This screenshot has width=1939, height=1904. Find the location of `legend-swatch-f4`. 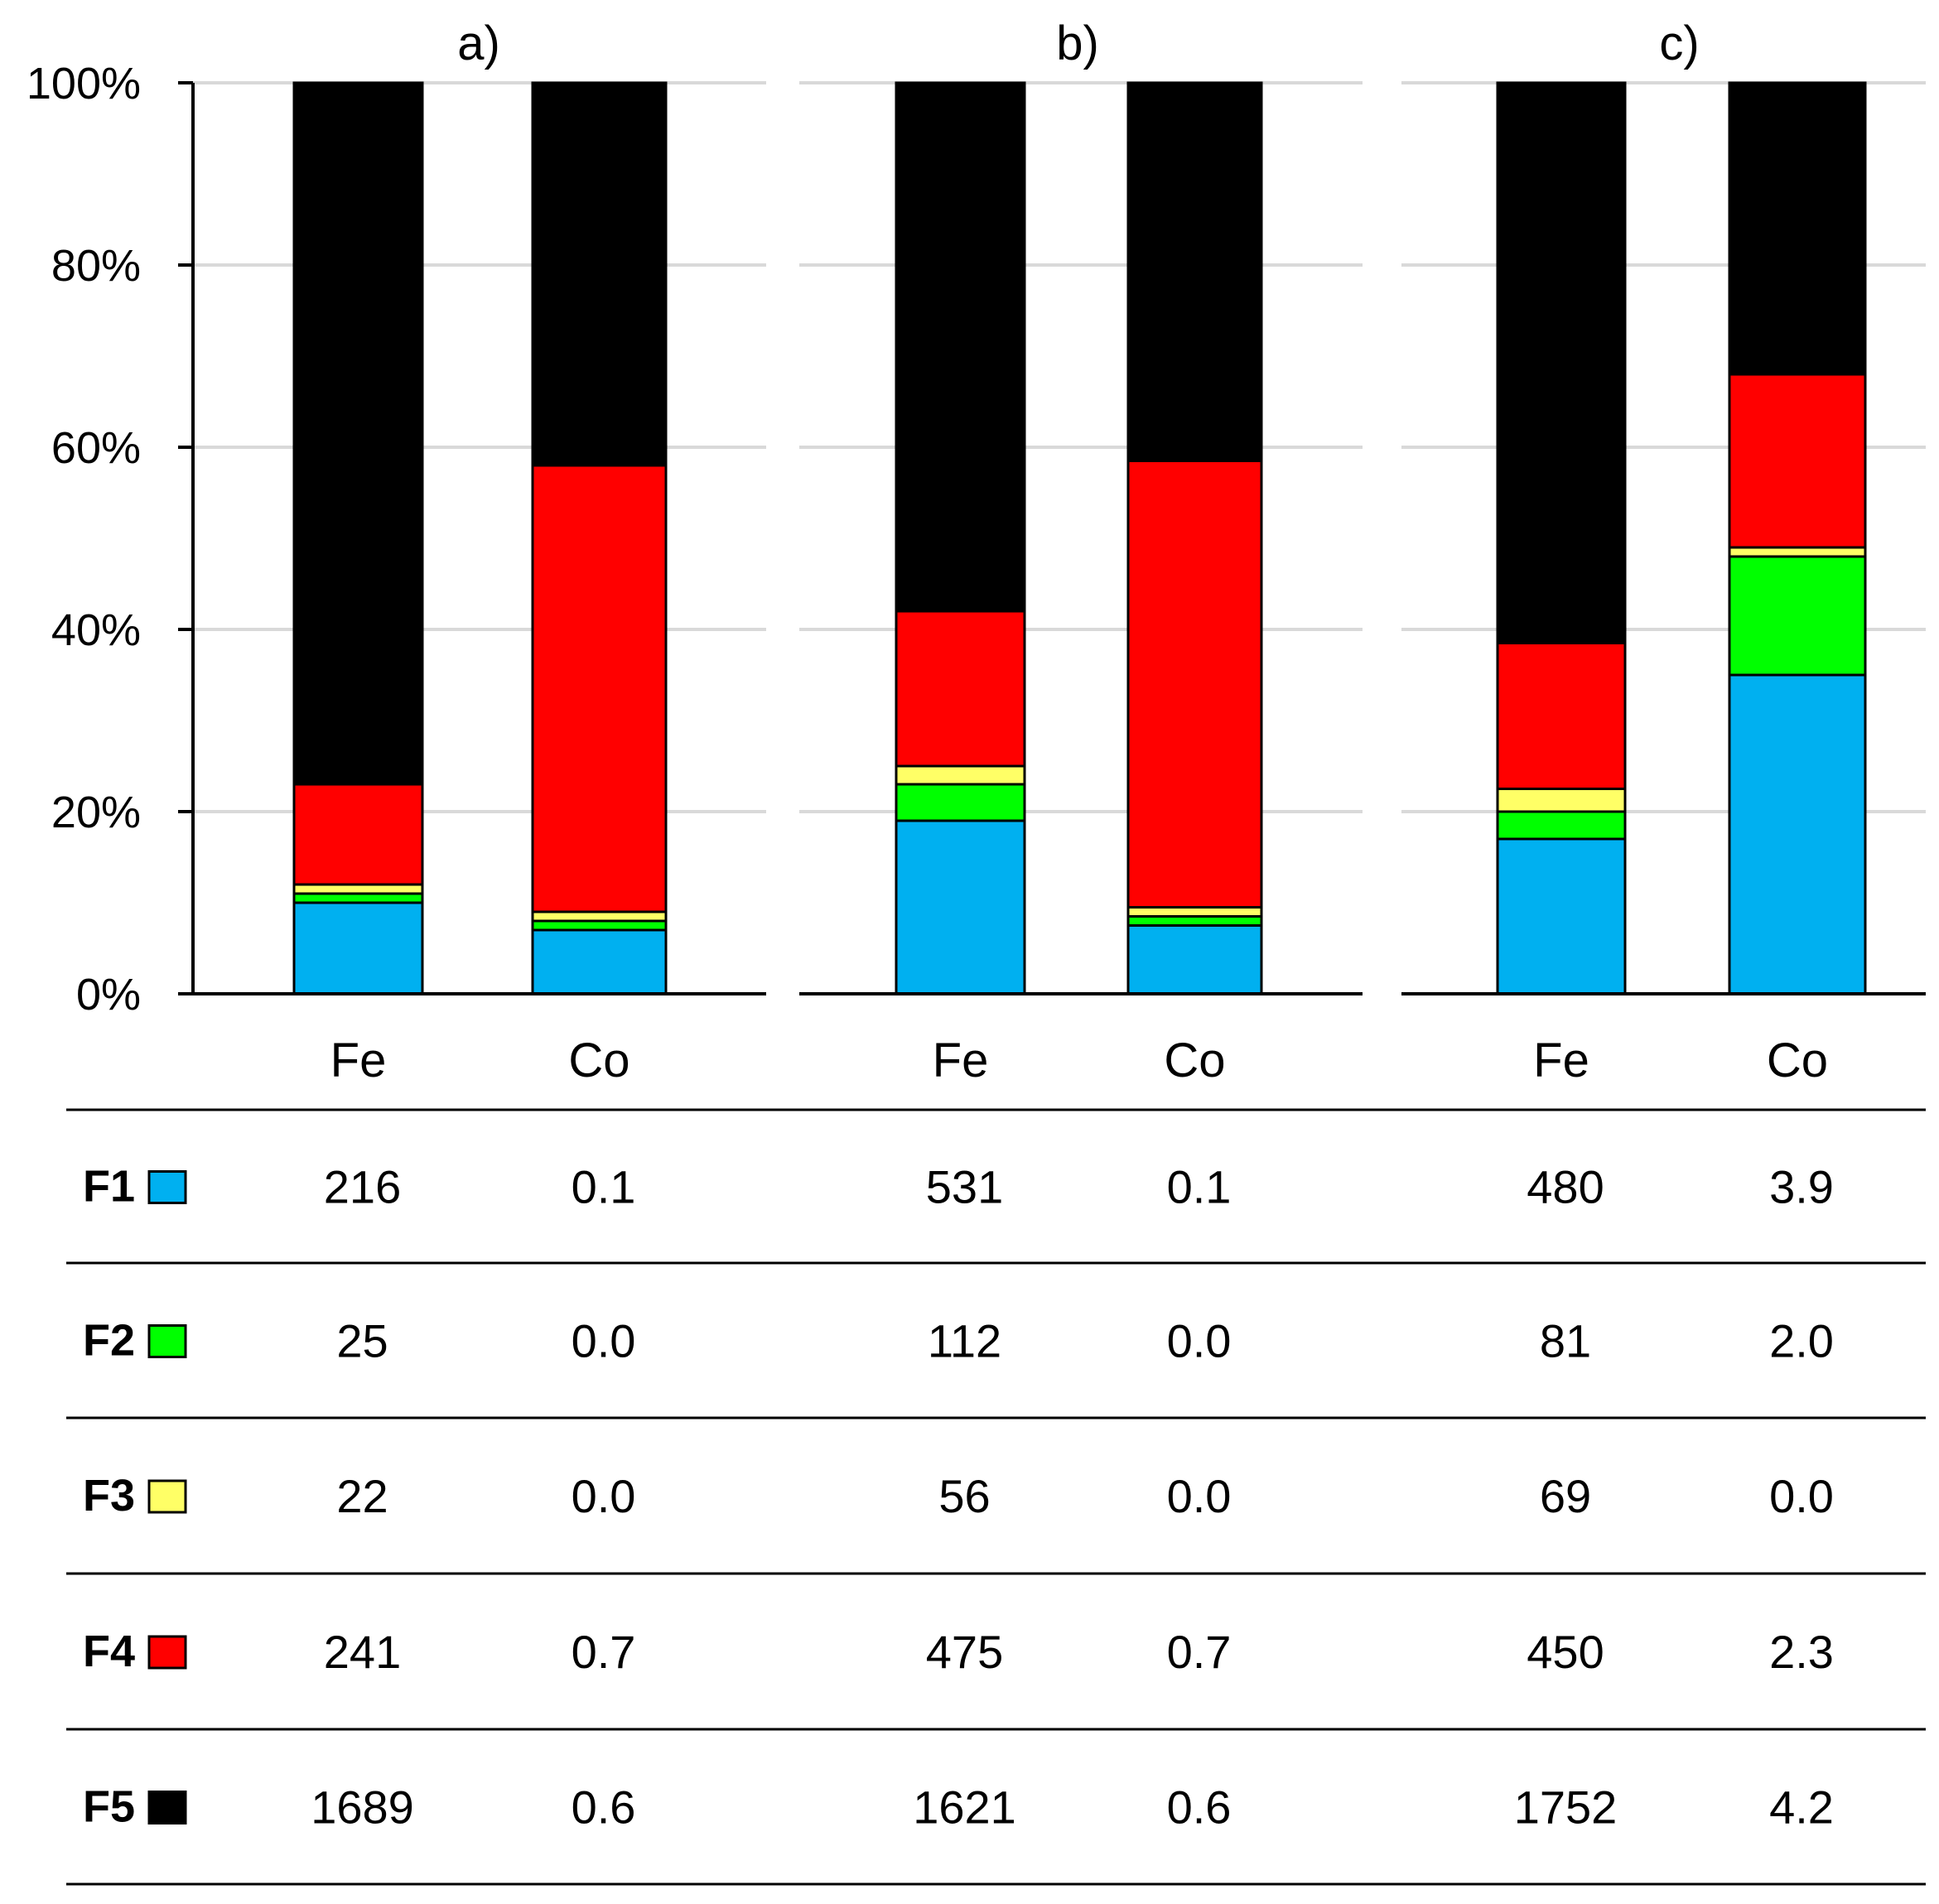

legend-swatch-f4 is located at coordinates (167, 1652).